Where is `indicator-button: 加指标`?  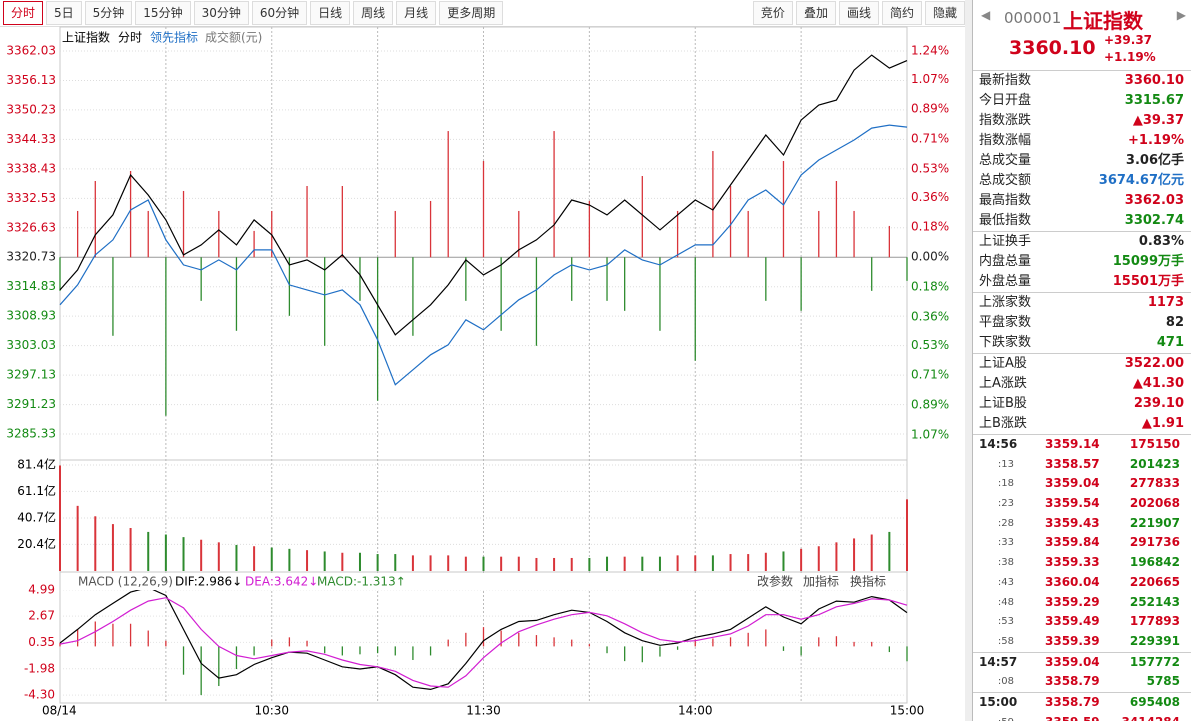 indicator-button: 加指标 is located at coordinates (821, 581).